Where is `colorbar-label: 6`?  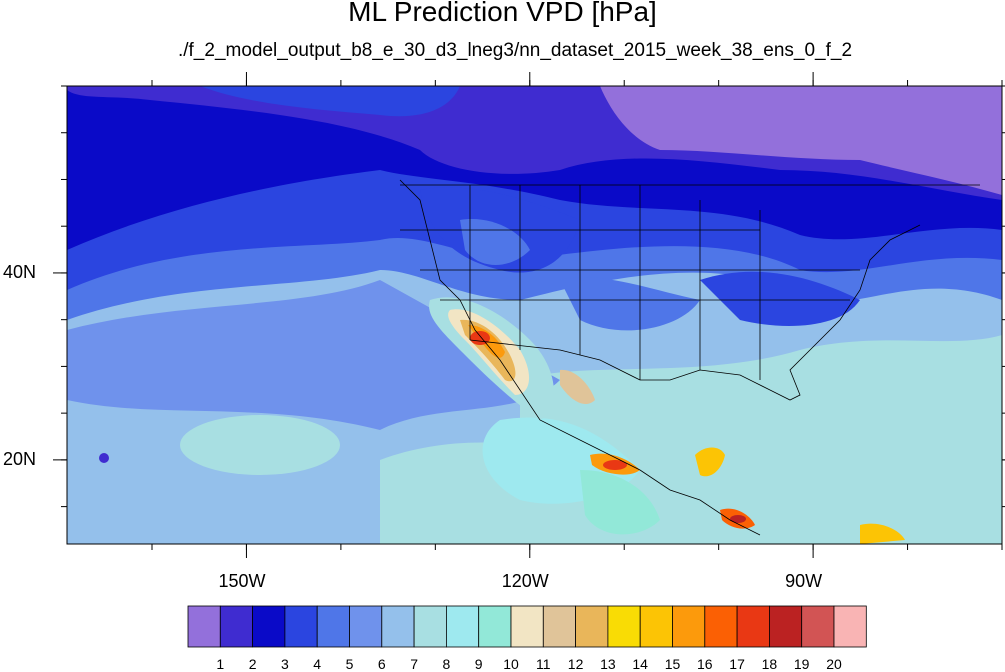 colorbar-label: 6 is located at coordinates (381, 664).